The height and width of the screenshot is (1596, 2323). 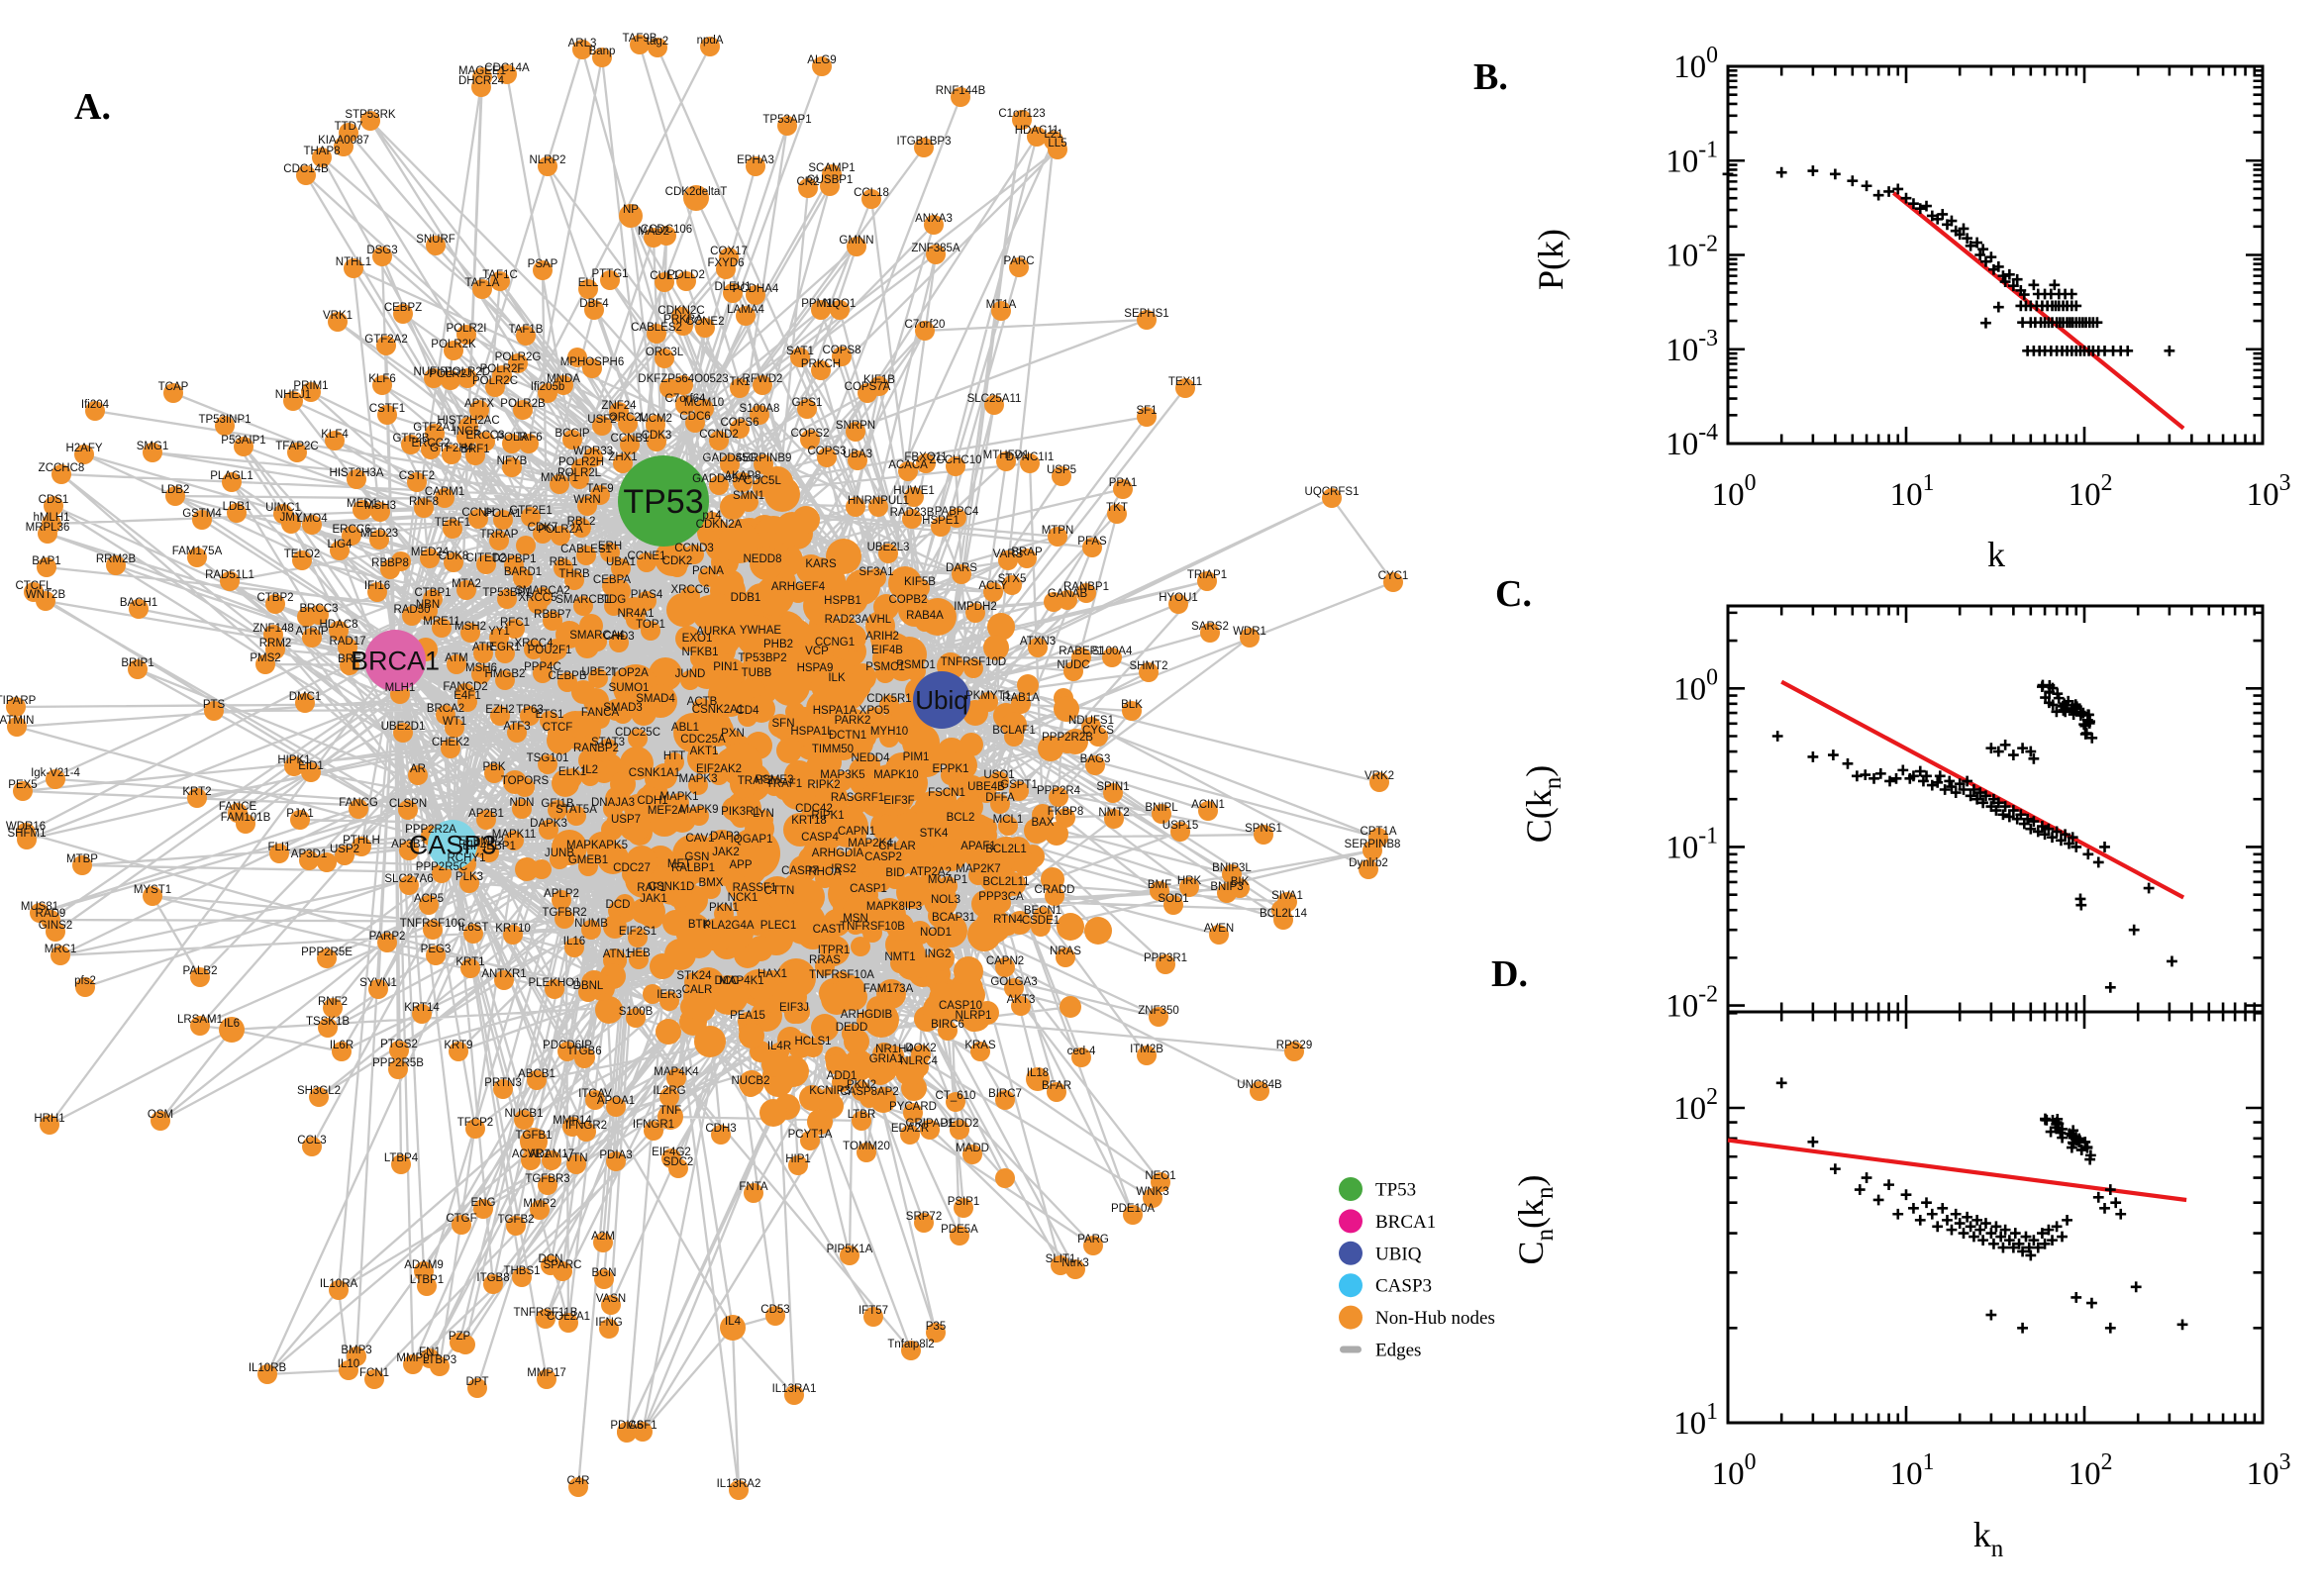 I want to click on network-node-label: GADD45A, so click(x=719, y=479).